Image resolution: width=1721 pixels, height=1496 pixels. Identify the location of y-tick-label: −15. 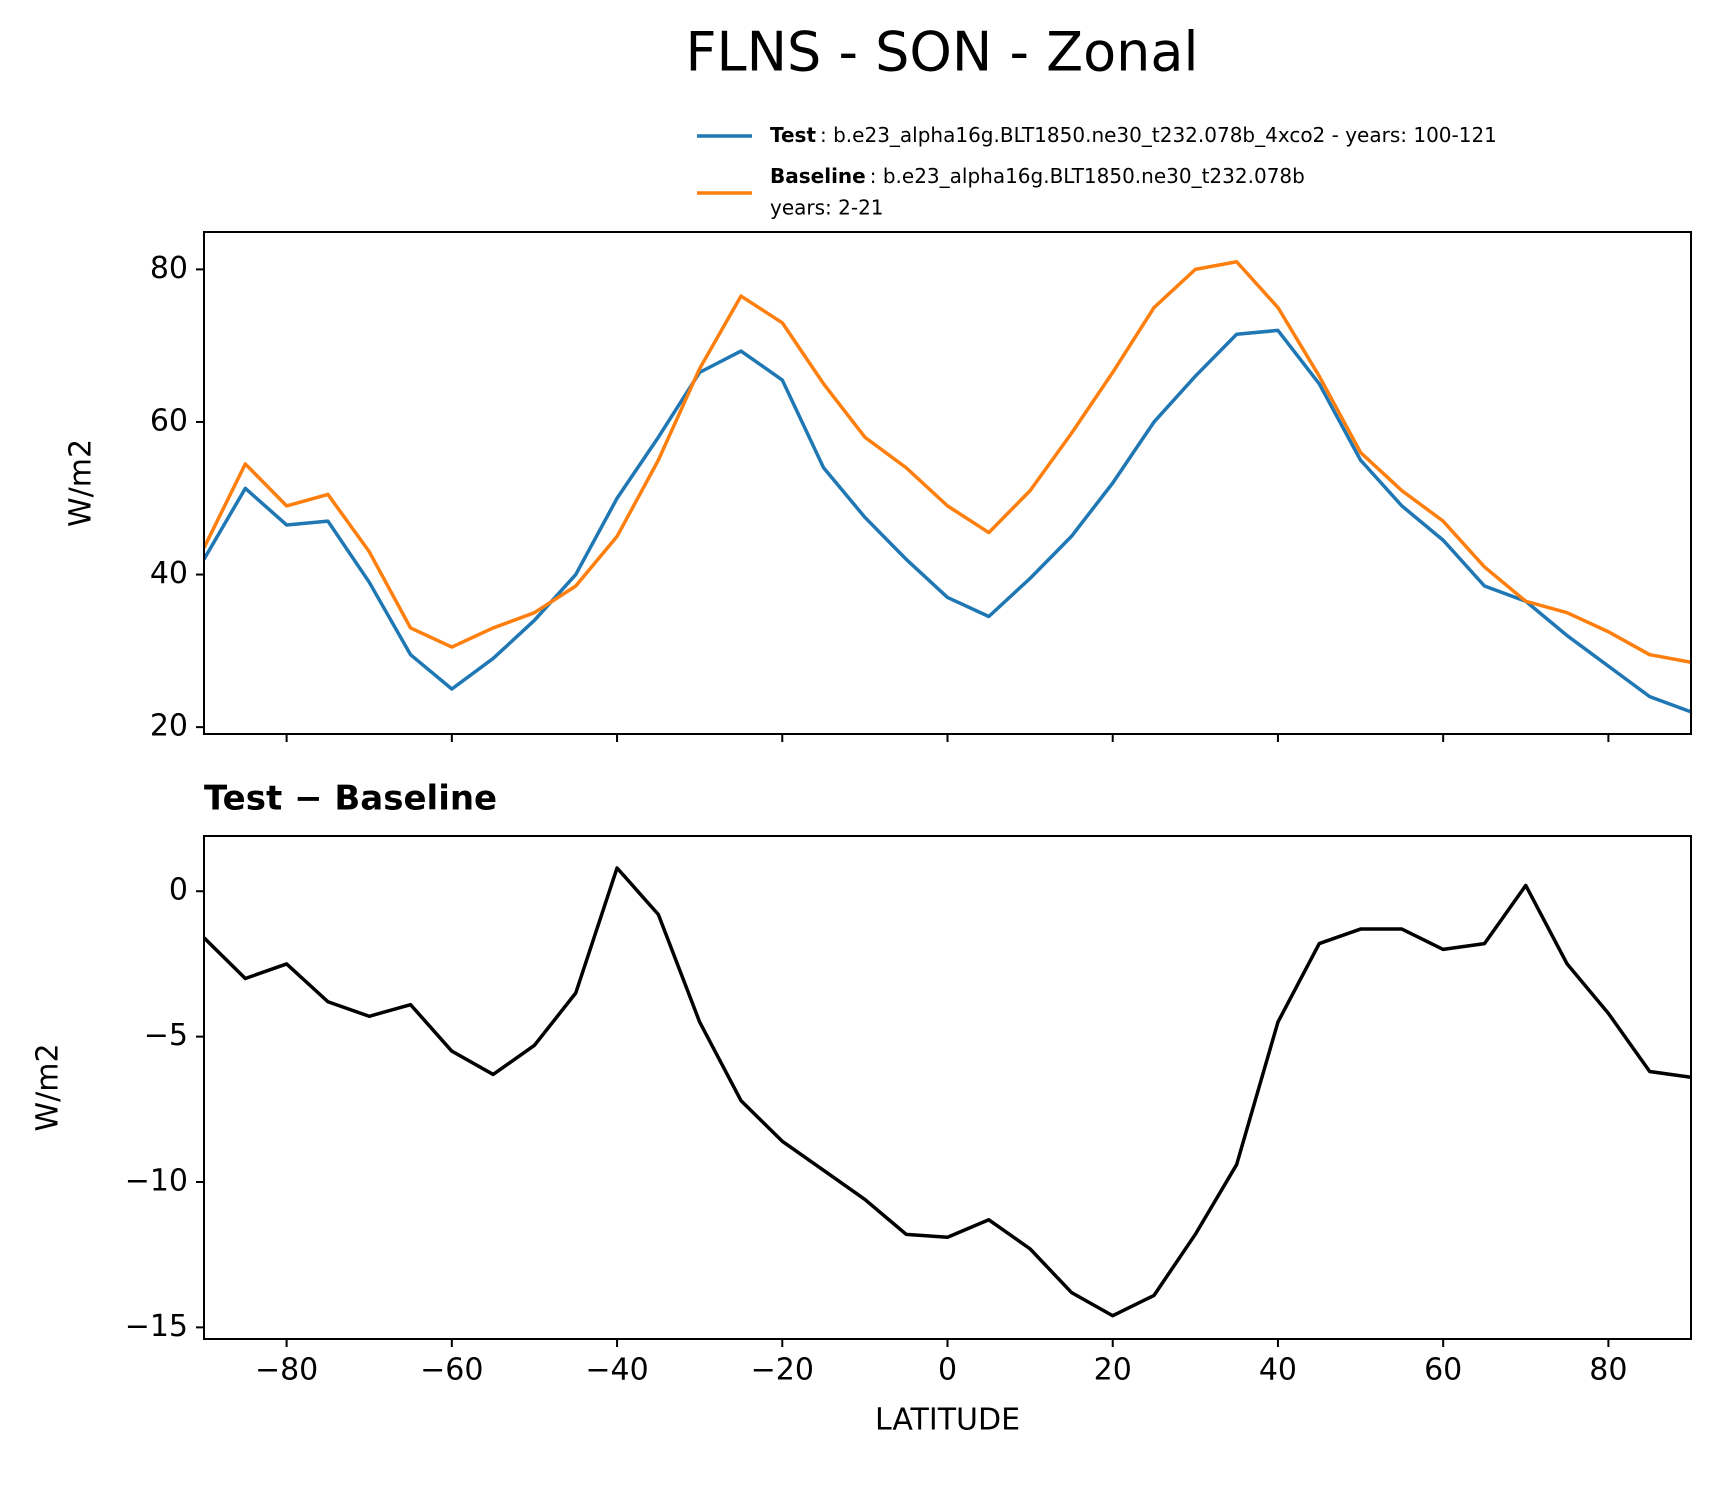
(156, 1326).